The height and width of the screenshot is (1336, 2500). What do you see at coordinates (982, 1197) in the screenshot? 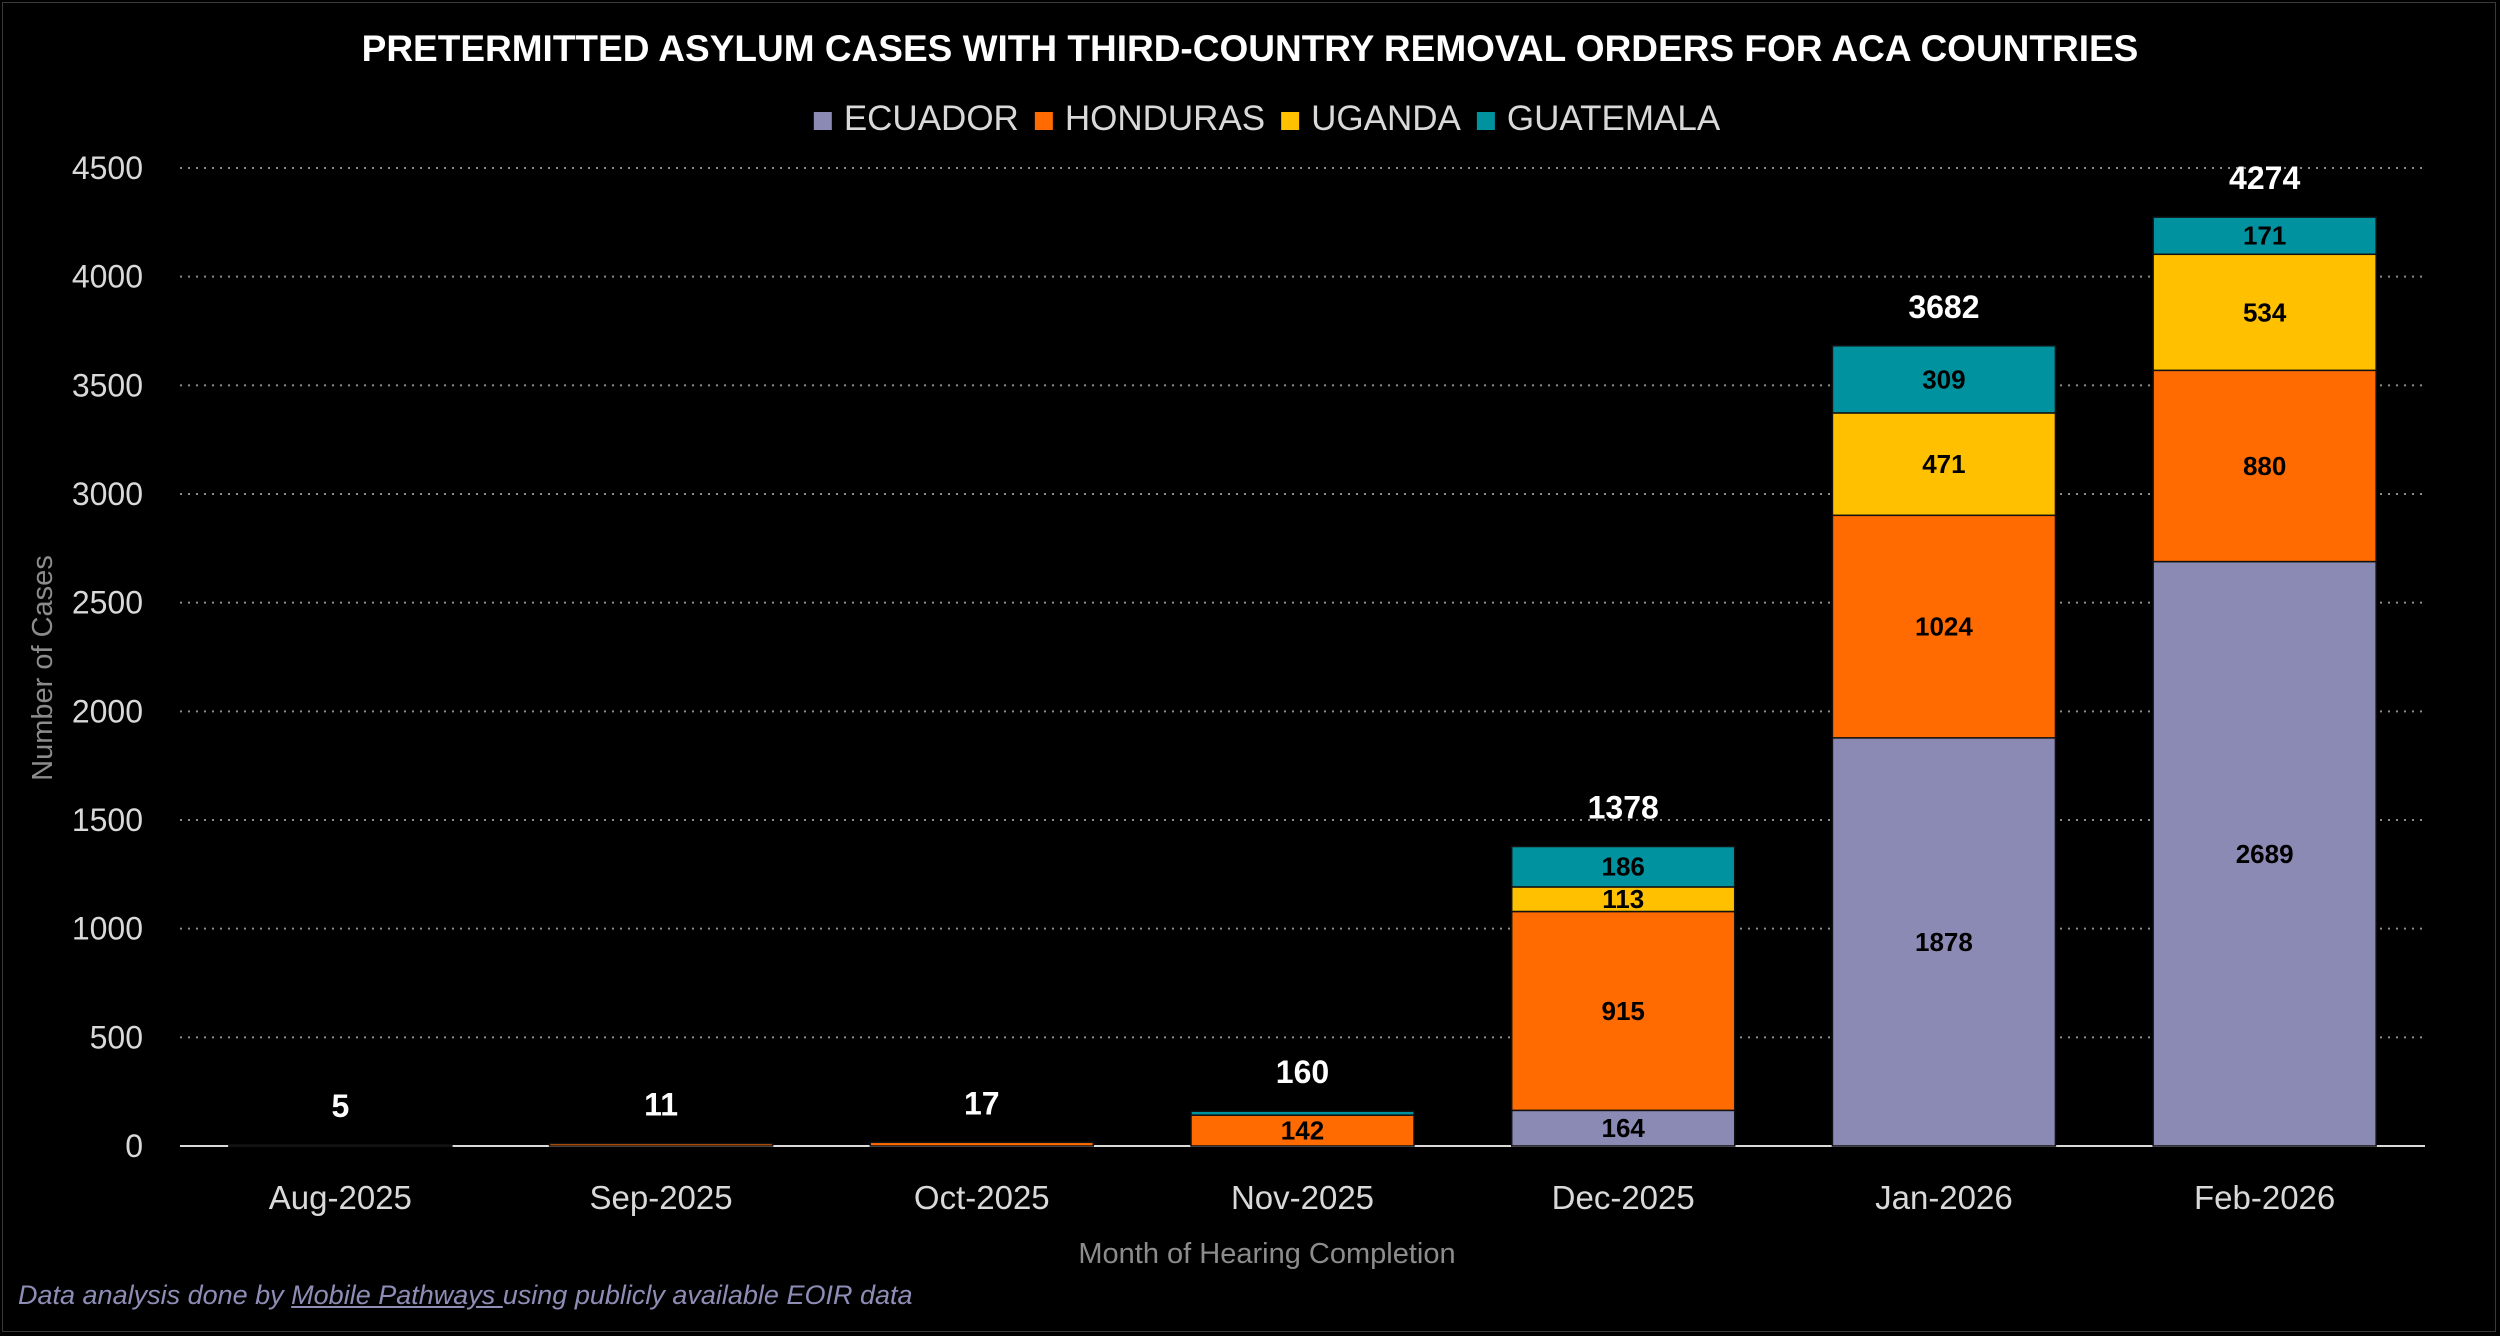
I see `x-tick-label: Oct-2025` at bounding box center [982, 1197].